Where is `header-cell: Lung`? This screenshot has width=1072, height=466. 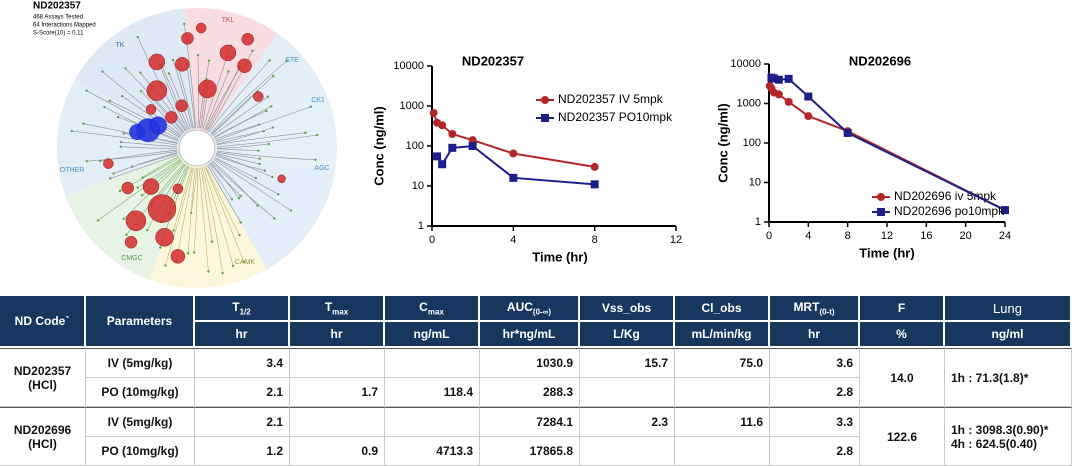 header-cell: Lung is located at coordinates (1008, 309).